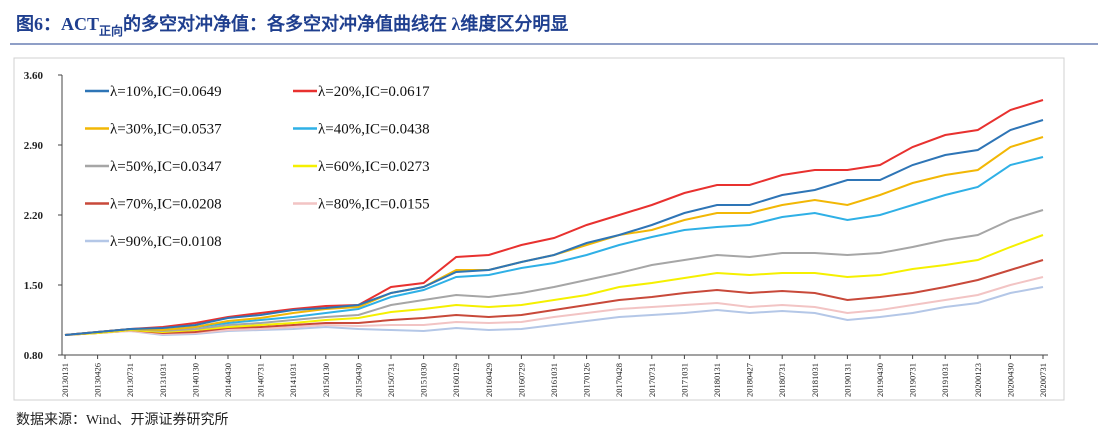 Image resolution: width=1108 pixels, height=438 pixels. I want to click on x-tick-label: 20140731, so click(261, 380).